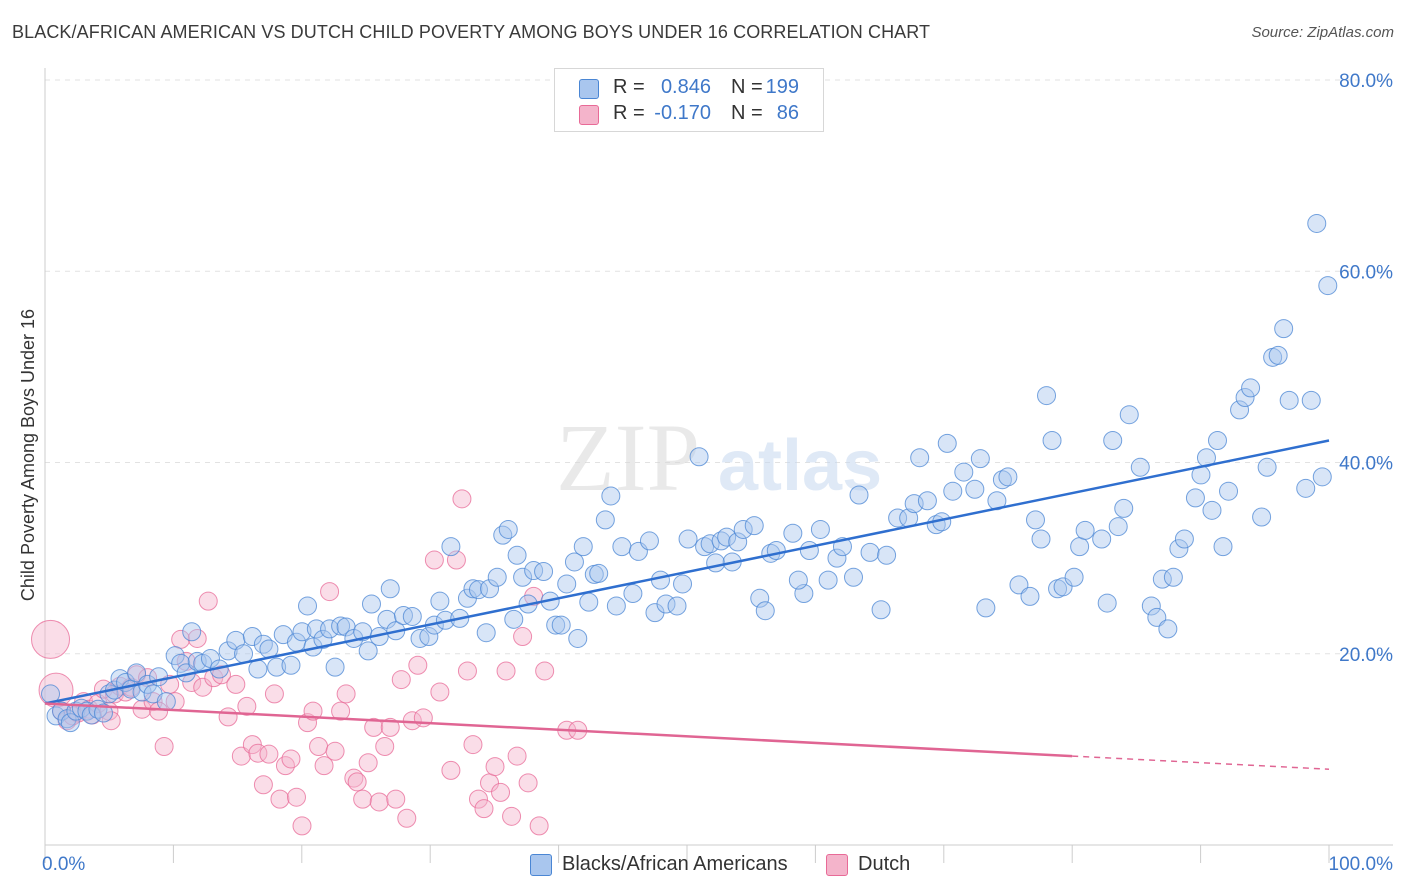  I want to click on series-label-black: Blacks/African Americans, so click(675, 864).